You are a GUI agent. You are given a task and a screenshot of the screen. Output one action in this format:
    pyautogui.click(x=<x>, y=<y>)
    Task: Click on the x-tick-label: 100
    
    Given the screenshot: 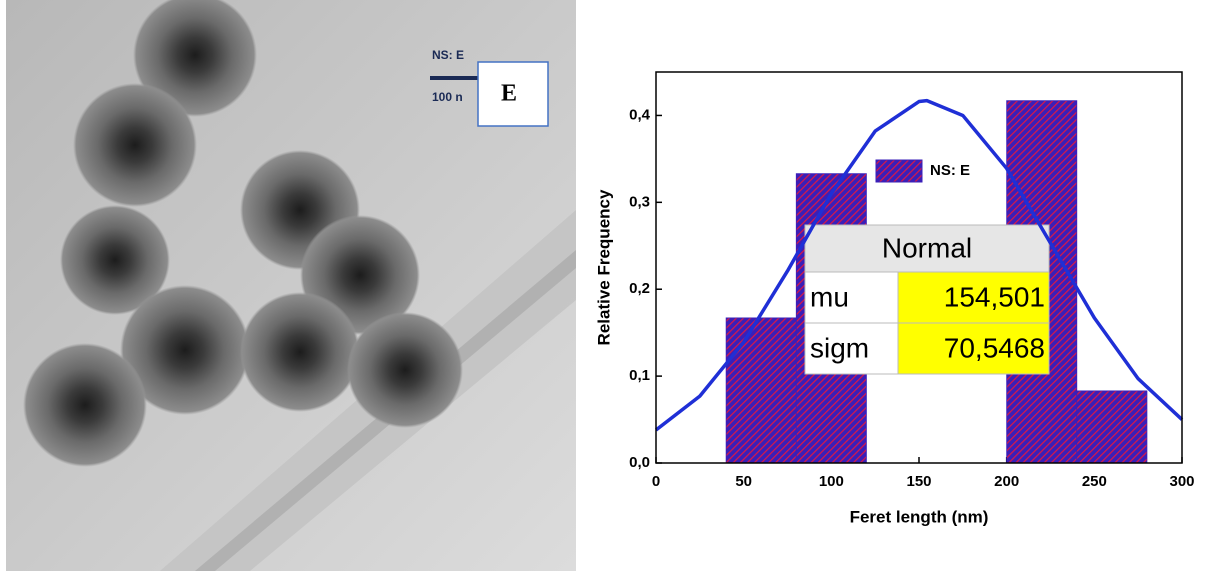 What is the action you would take?
    pyautogui.click(x=831, y=481)
    